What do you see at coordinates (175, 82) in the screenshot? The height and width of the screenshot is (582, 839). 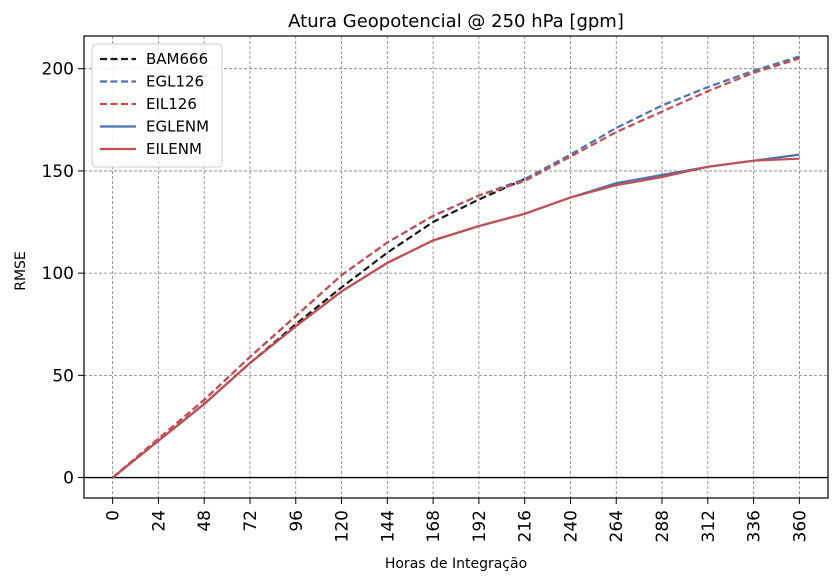 I see `legend-label: EGL126` at bounding box center [175, 82].